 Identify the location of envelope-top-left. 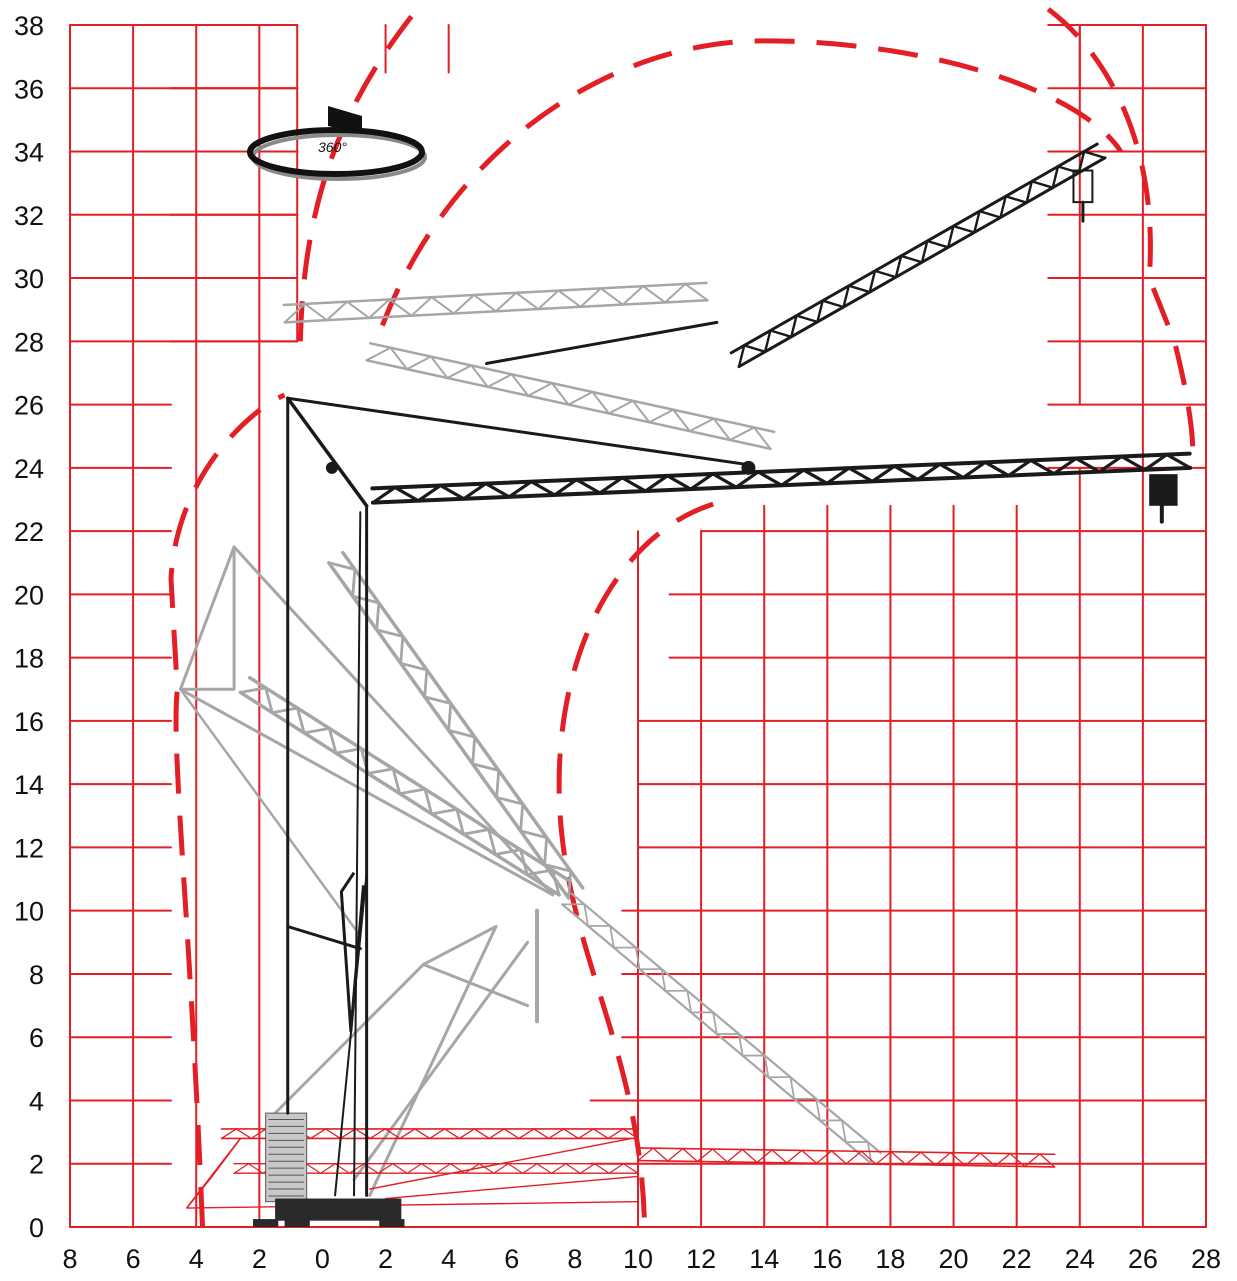
(358, 174).